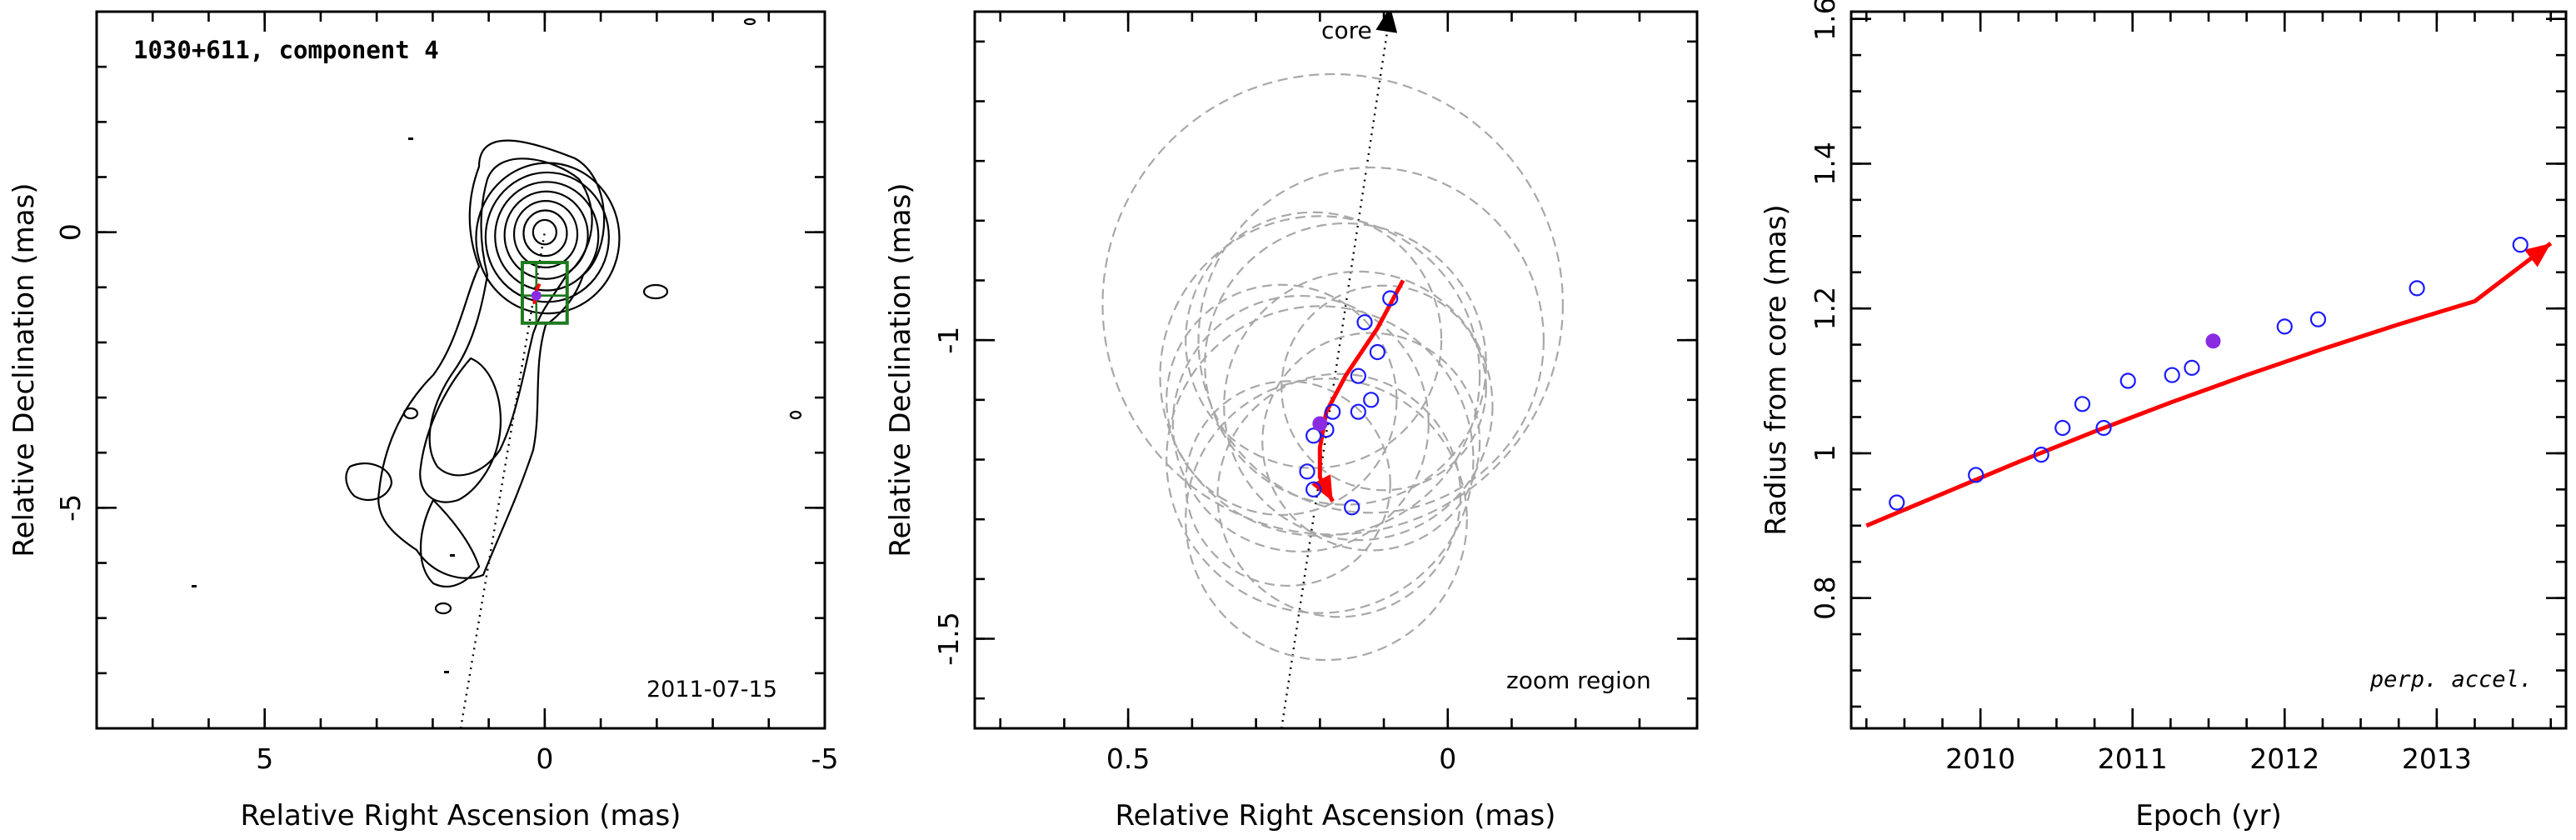 The width and height of the screenshot is (2576, 840). I want to click on zoom-x-tick-label: 0, so click(1447, 758).